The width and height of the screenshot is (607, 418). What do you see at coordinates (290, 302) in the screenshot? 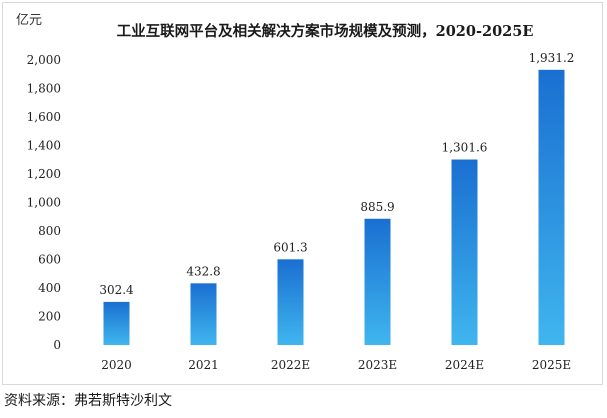
I see `bar-2022E` at bounding box center [290, 302].